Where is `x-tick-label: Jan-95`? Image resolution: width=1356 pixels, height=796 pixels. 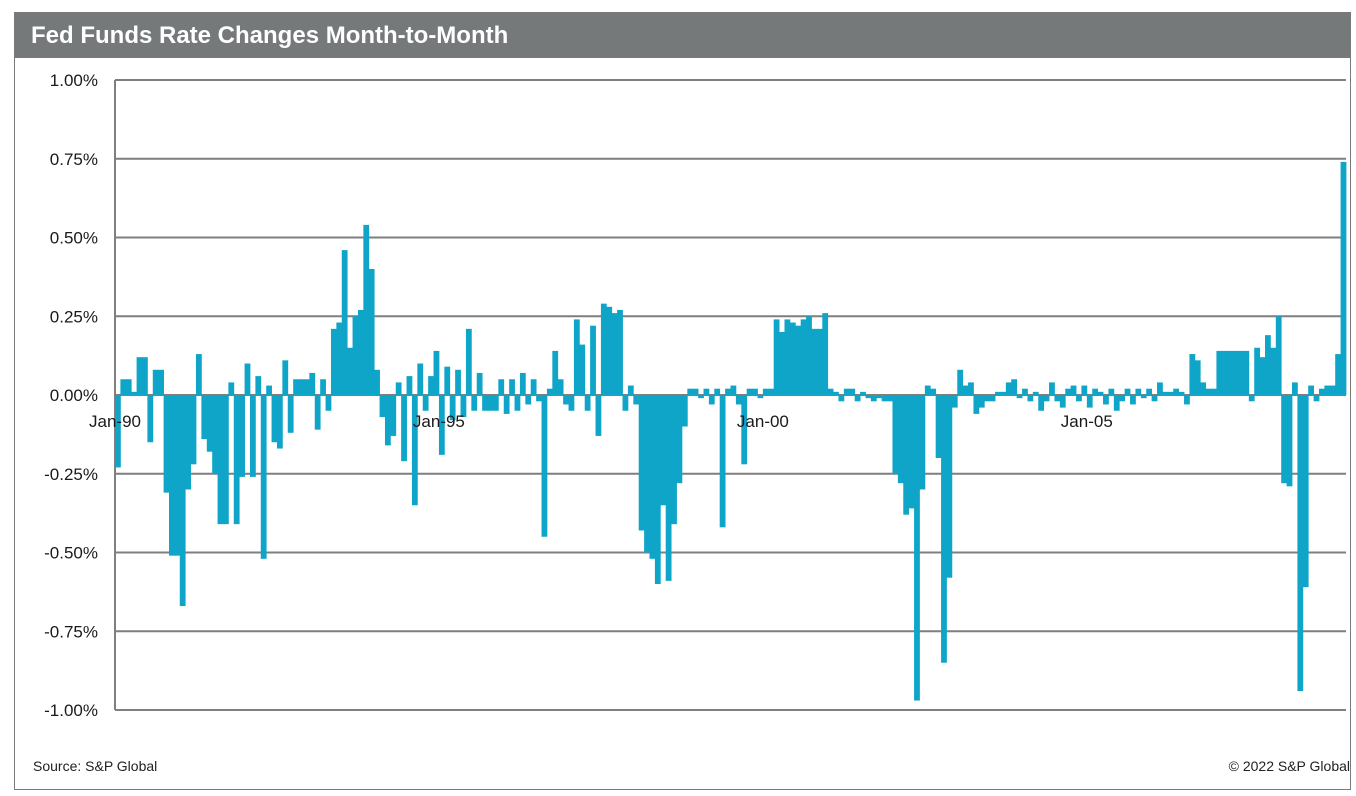 x-tick-label: Jan-95 is located at coordinates (439, 421).